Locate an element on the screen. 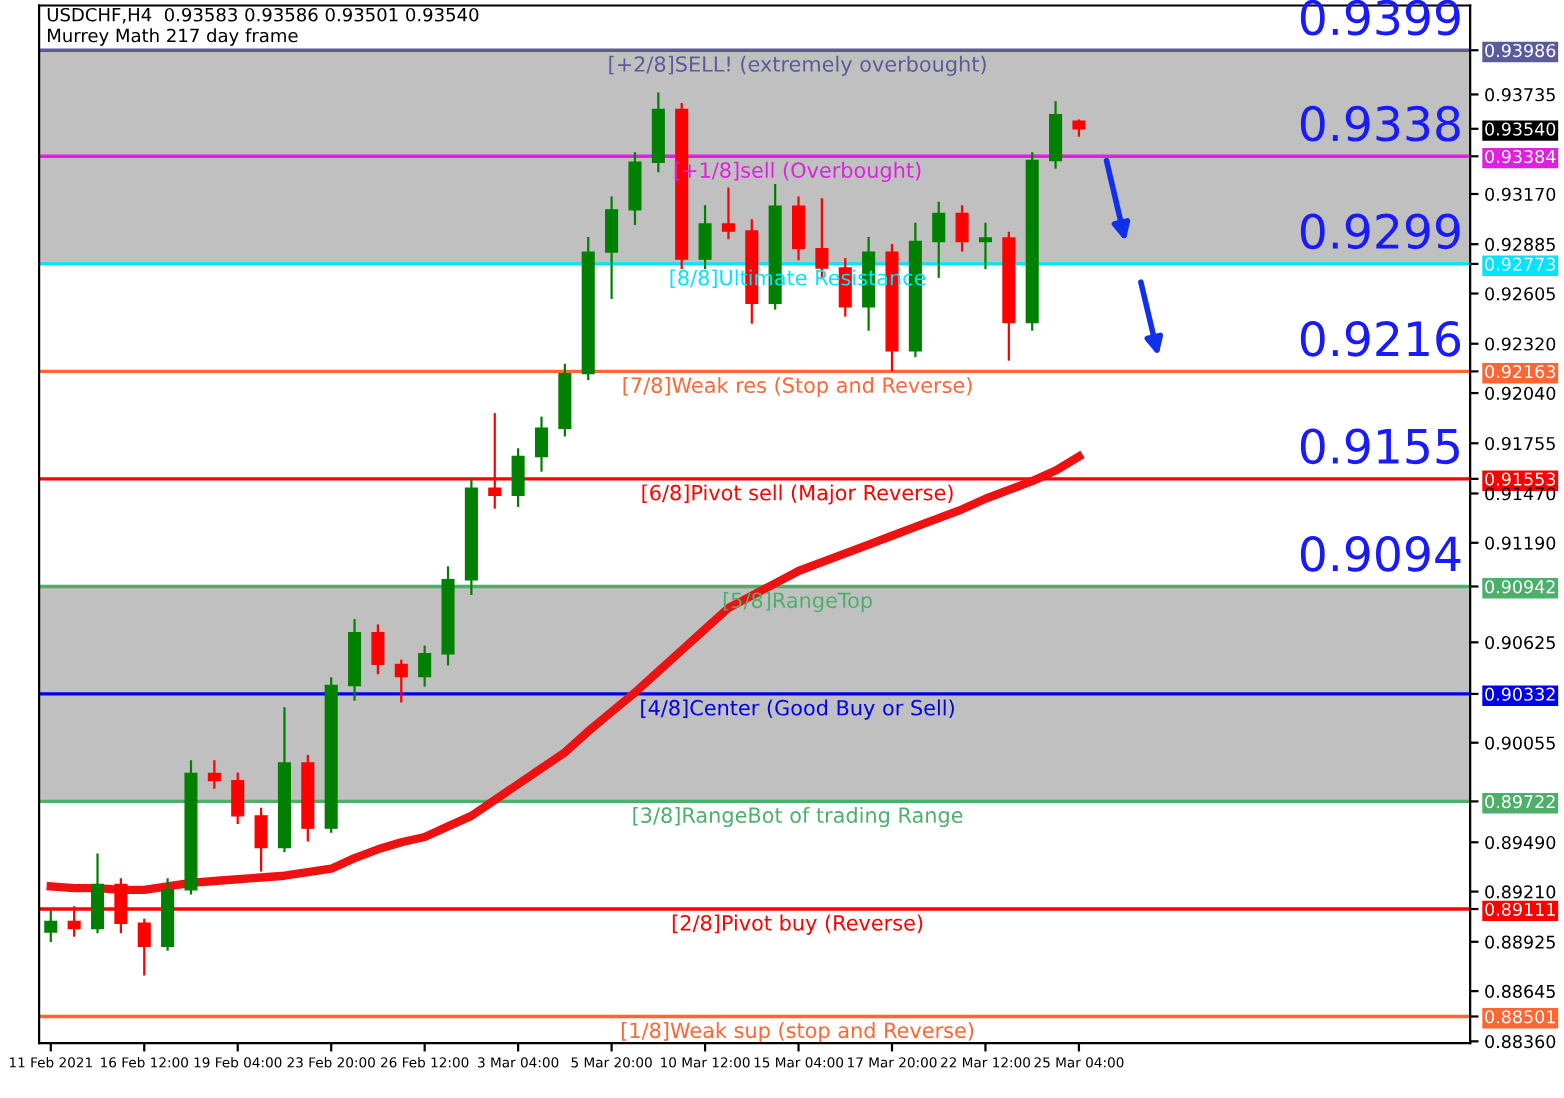 This screenshot has height=1098, width=1564. annotation: 0.9216 is located at coordinates (1380, 338).